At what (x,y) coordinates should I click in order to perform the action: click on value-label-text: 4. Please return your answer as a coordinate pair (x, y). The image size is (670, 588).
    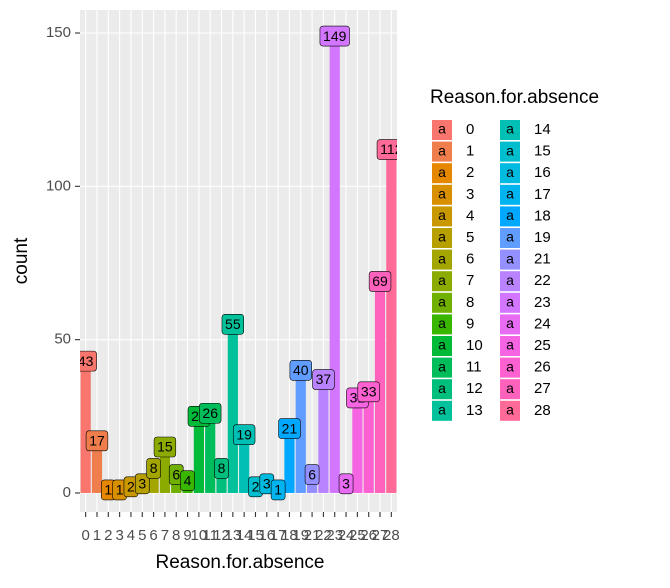
    Looking at the image, I should click on (188, 480).